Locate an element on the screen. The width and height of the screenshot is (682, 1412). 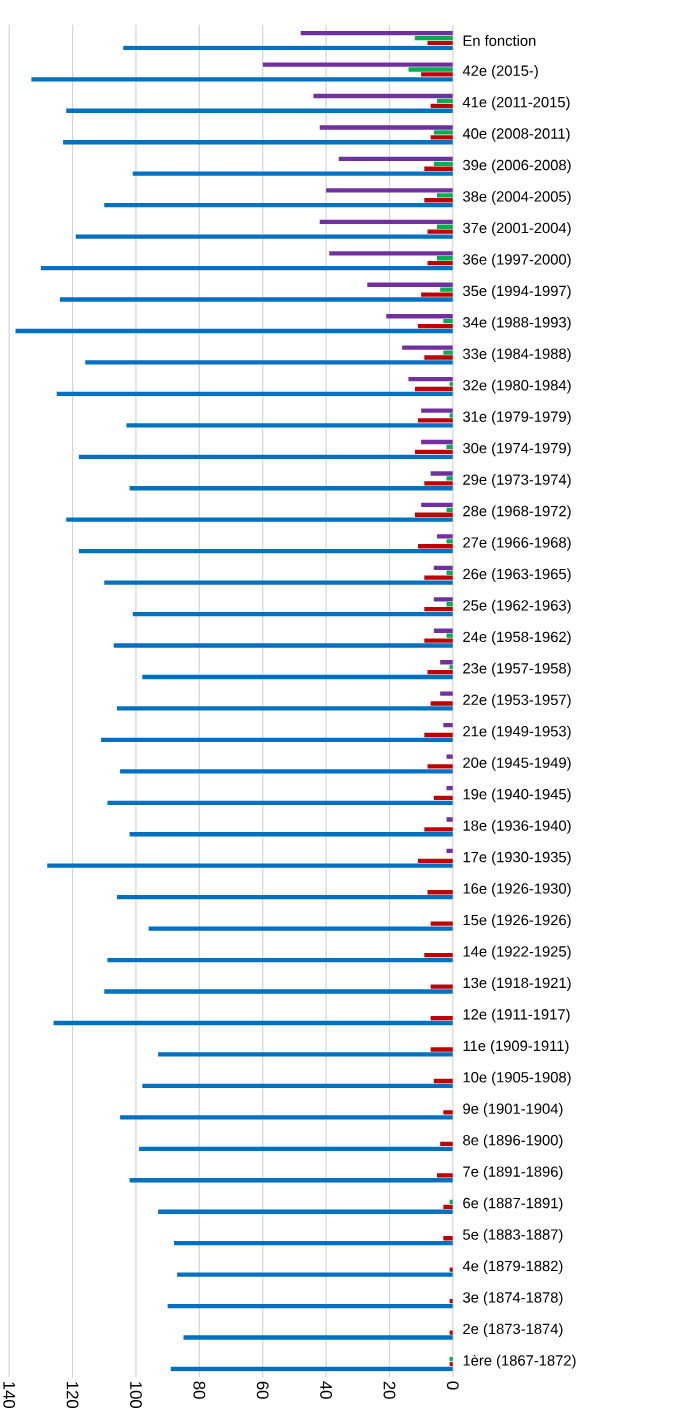
x-tick-label: 80 is located at coordinates (199, 1390).